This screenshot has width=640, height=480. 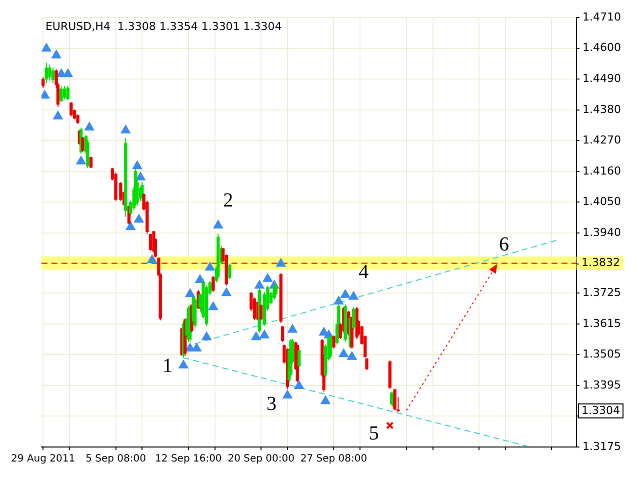 I want to click on x-tick-label: 5 Sep 08:00, so click(x=116, y=459).